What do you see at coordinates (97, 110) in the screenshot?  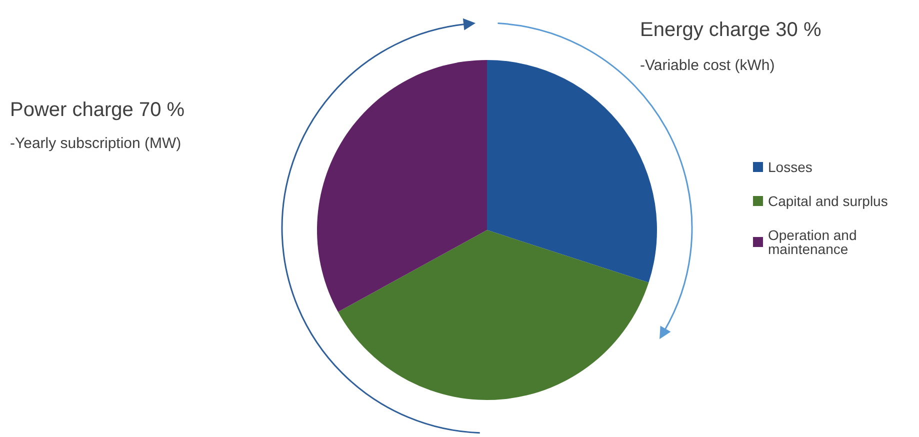 I see `text: Power charge 70 %` at bounding box center [97, 110].